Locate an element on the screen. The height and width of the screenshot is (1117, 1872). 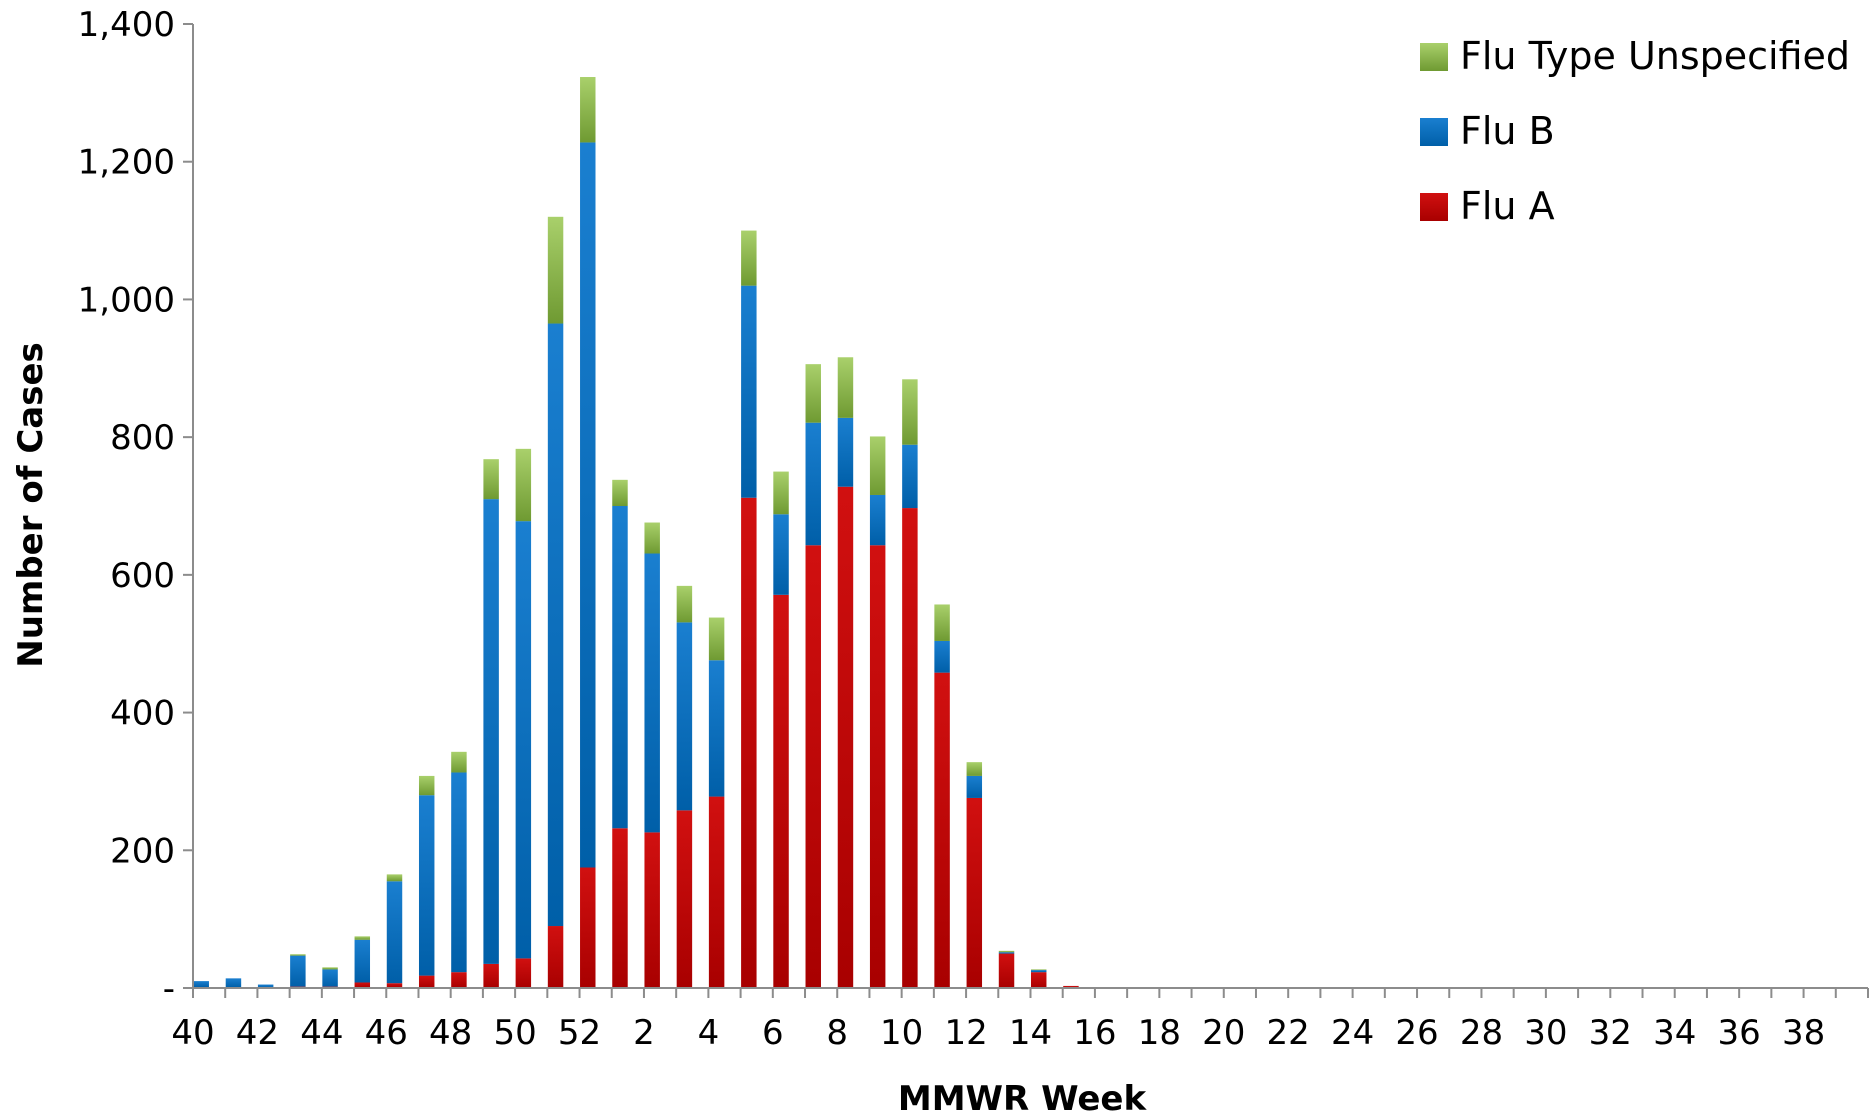
legend-swatch-flu-type-unspecified is located at coordinates (1434, 57).